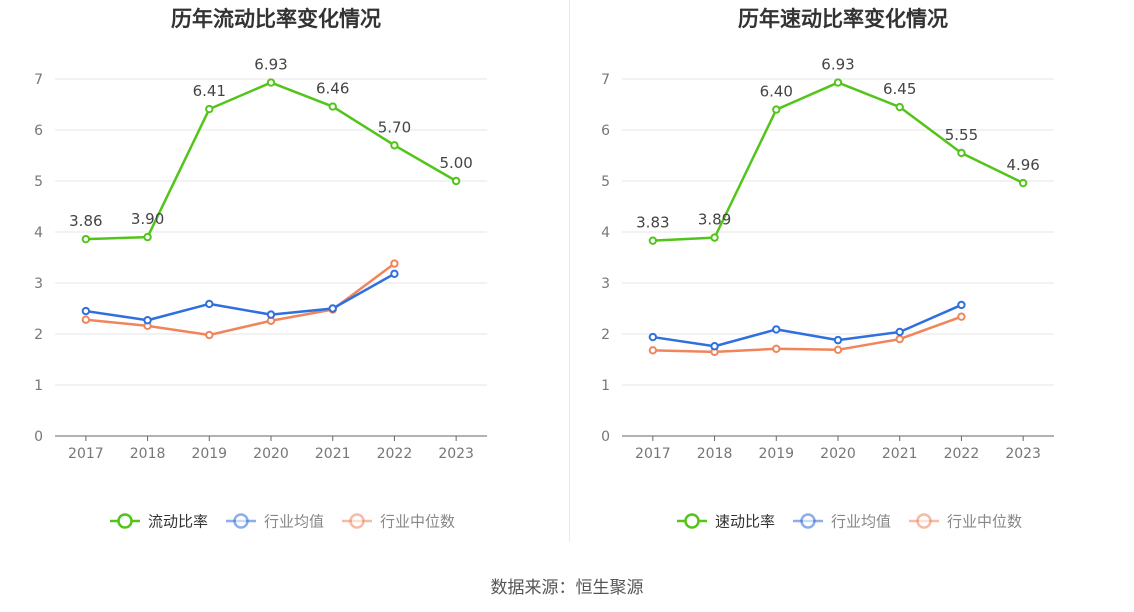  I want to click on legend-label: 流动比率, so click(178, 522).